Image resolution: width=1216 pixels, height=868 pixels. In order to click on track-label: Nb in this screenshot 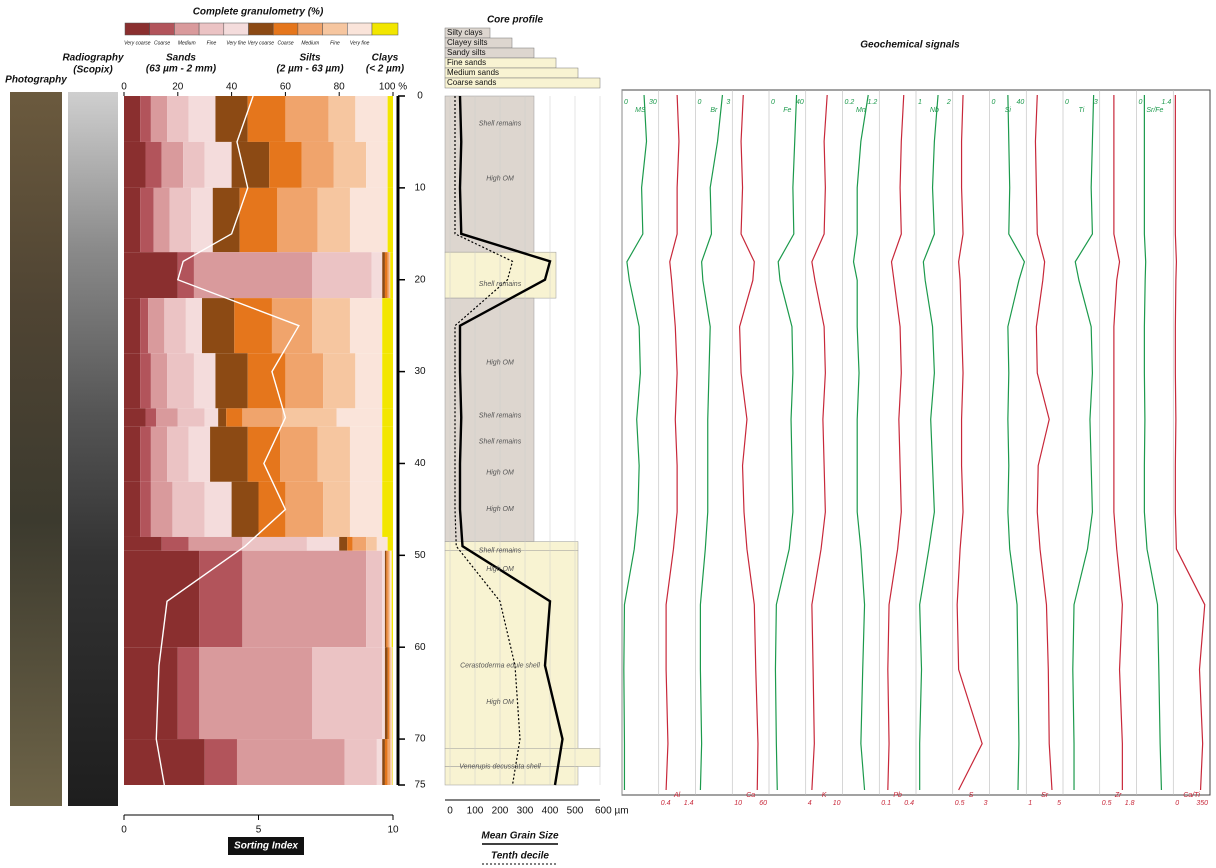, I will do `click(934, 110)`.